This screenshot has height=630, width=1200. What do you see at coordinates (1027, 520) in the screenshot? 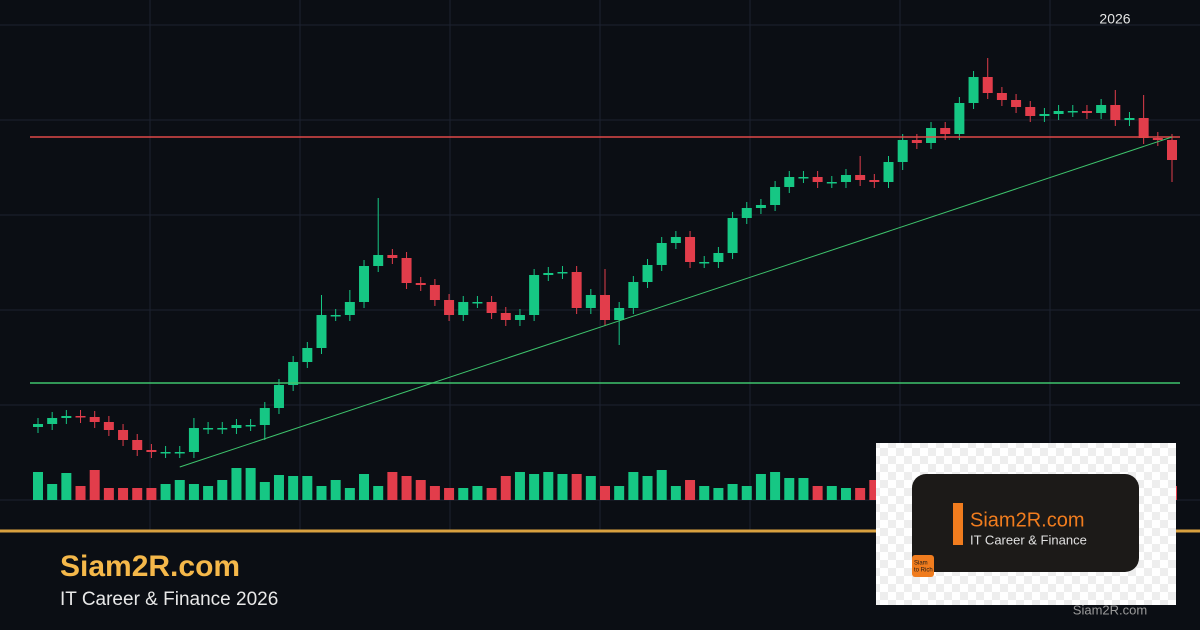
I see `card-title: Siam2R.com` at bounding box center [1027, 520].